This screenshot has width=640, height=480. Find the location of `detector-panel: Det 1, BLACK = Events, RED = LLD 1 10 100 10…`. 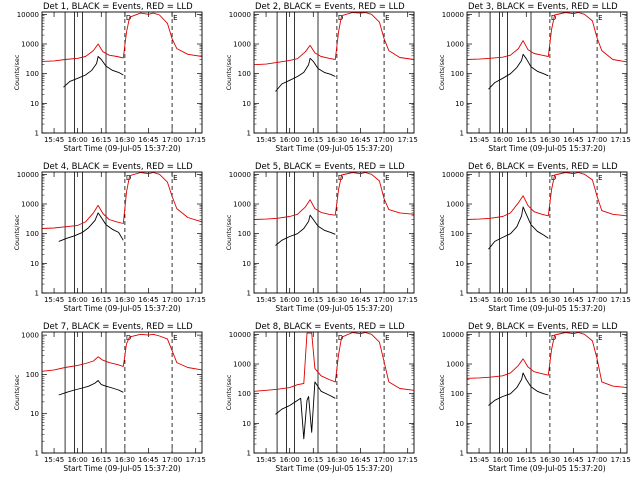

detector-panel: Det 1, BLACK = Events, RED = LLD 1 10 100 10… is located at coordinates (109, 77).